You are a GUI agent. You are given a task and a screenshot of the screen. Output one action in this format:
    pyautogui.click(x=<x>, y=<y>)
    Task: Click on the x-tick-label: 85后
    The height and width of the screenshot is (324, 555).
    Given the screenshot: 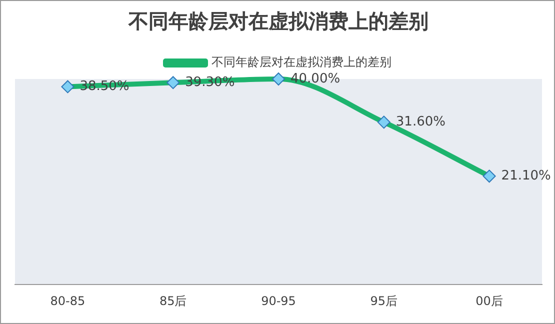 What is the action you would take?
    pyautogui.click(x=173, y=301)
    